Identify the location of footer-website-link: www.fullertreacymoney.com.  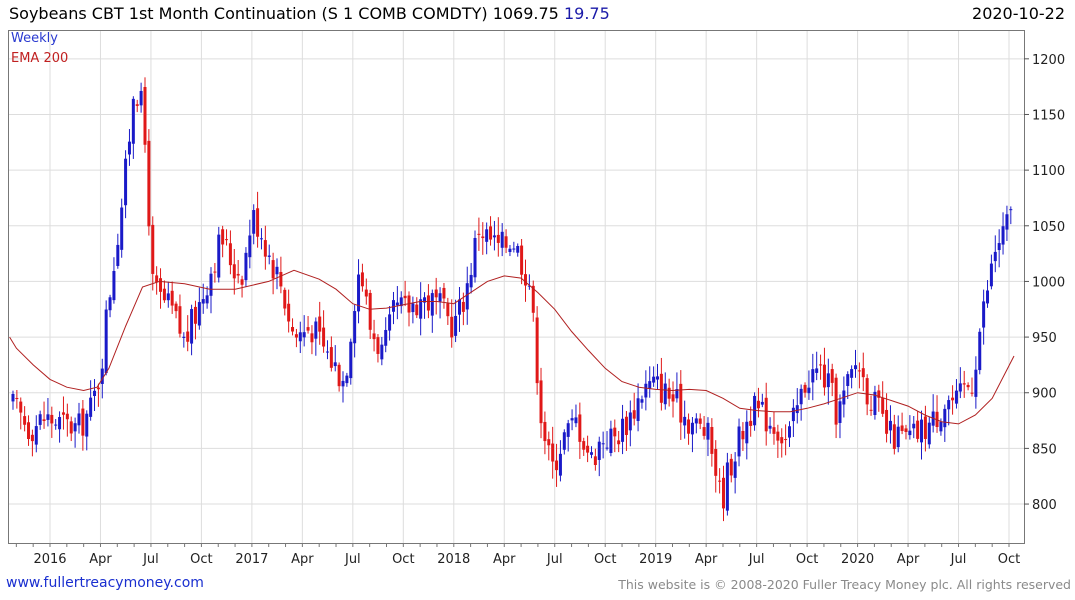
(105, 583).